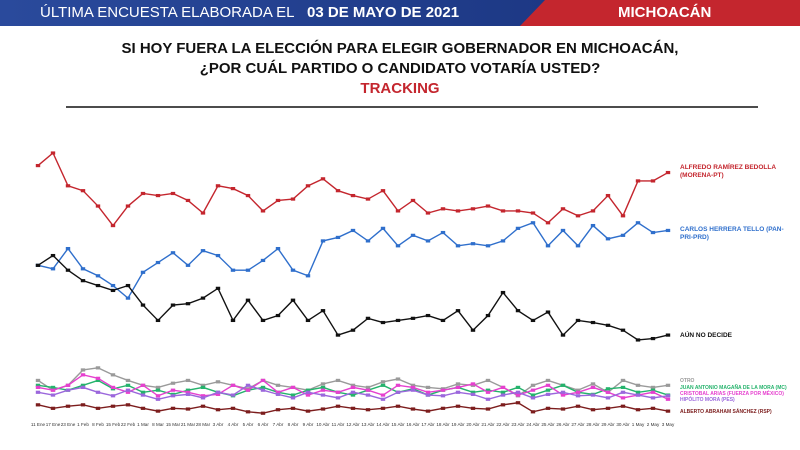  Describe the element at coordinates (638, 424) in the screenshot. I see `x-tick-label: 1 May` at that location.